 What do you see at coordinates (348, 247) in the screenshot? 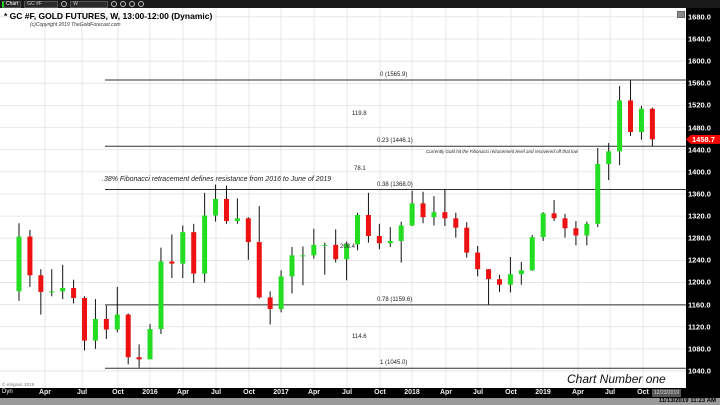
I see `fib-difference-label: 208.4` at bounding box center [348, 247].